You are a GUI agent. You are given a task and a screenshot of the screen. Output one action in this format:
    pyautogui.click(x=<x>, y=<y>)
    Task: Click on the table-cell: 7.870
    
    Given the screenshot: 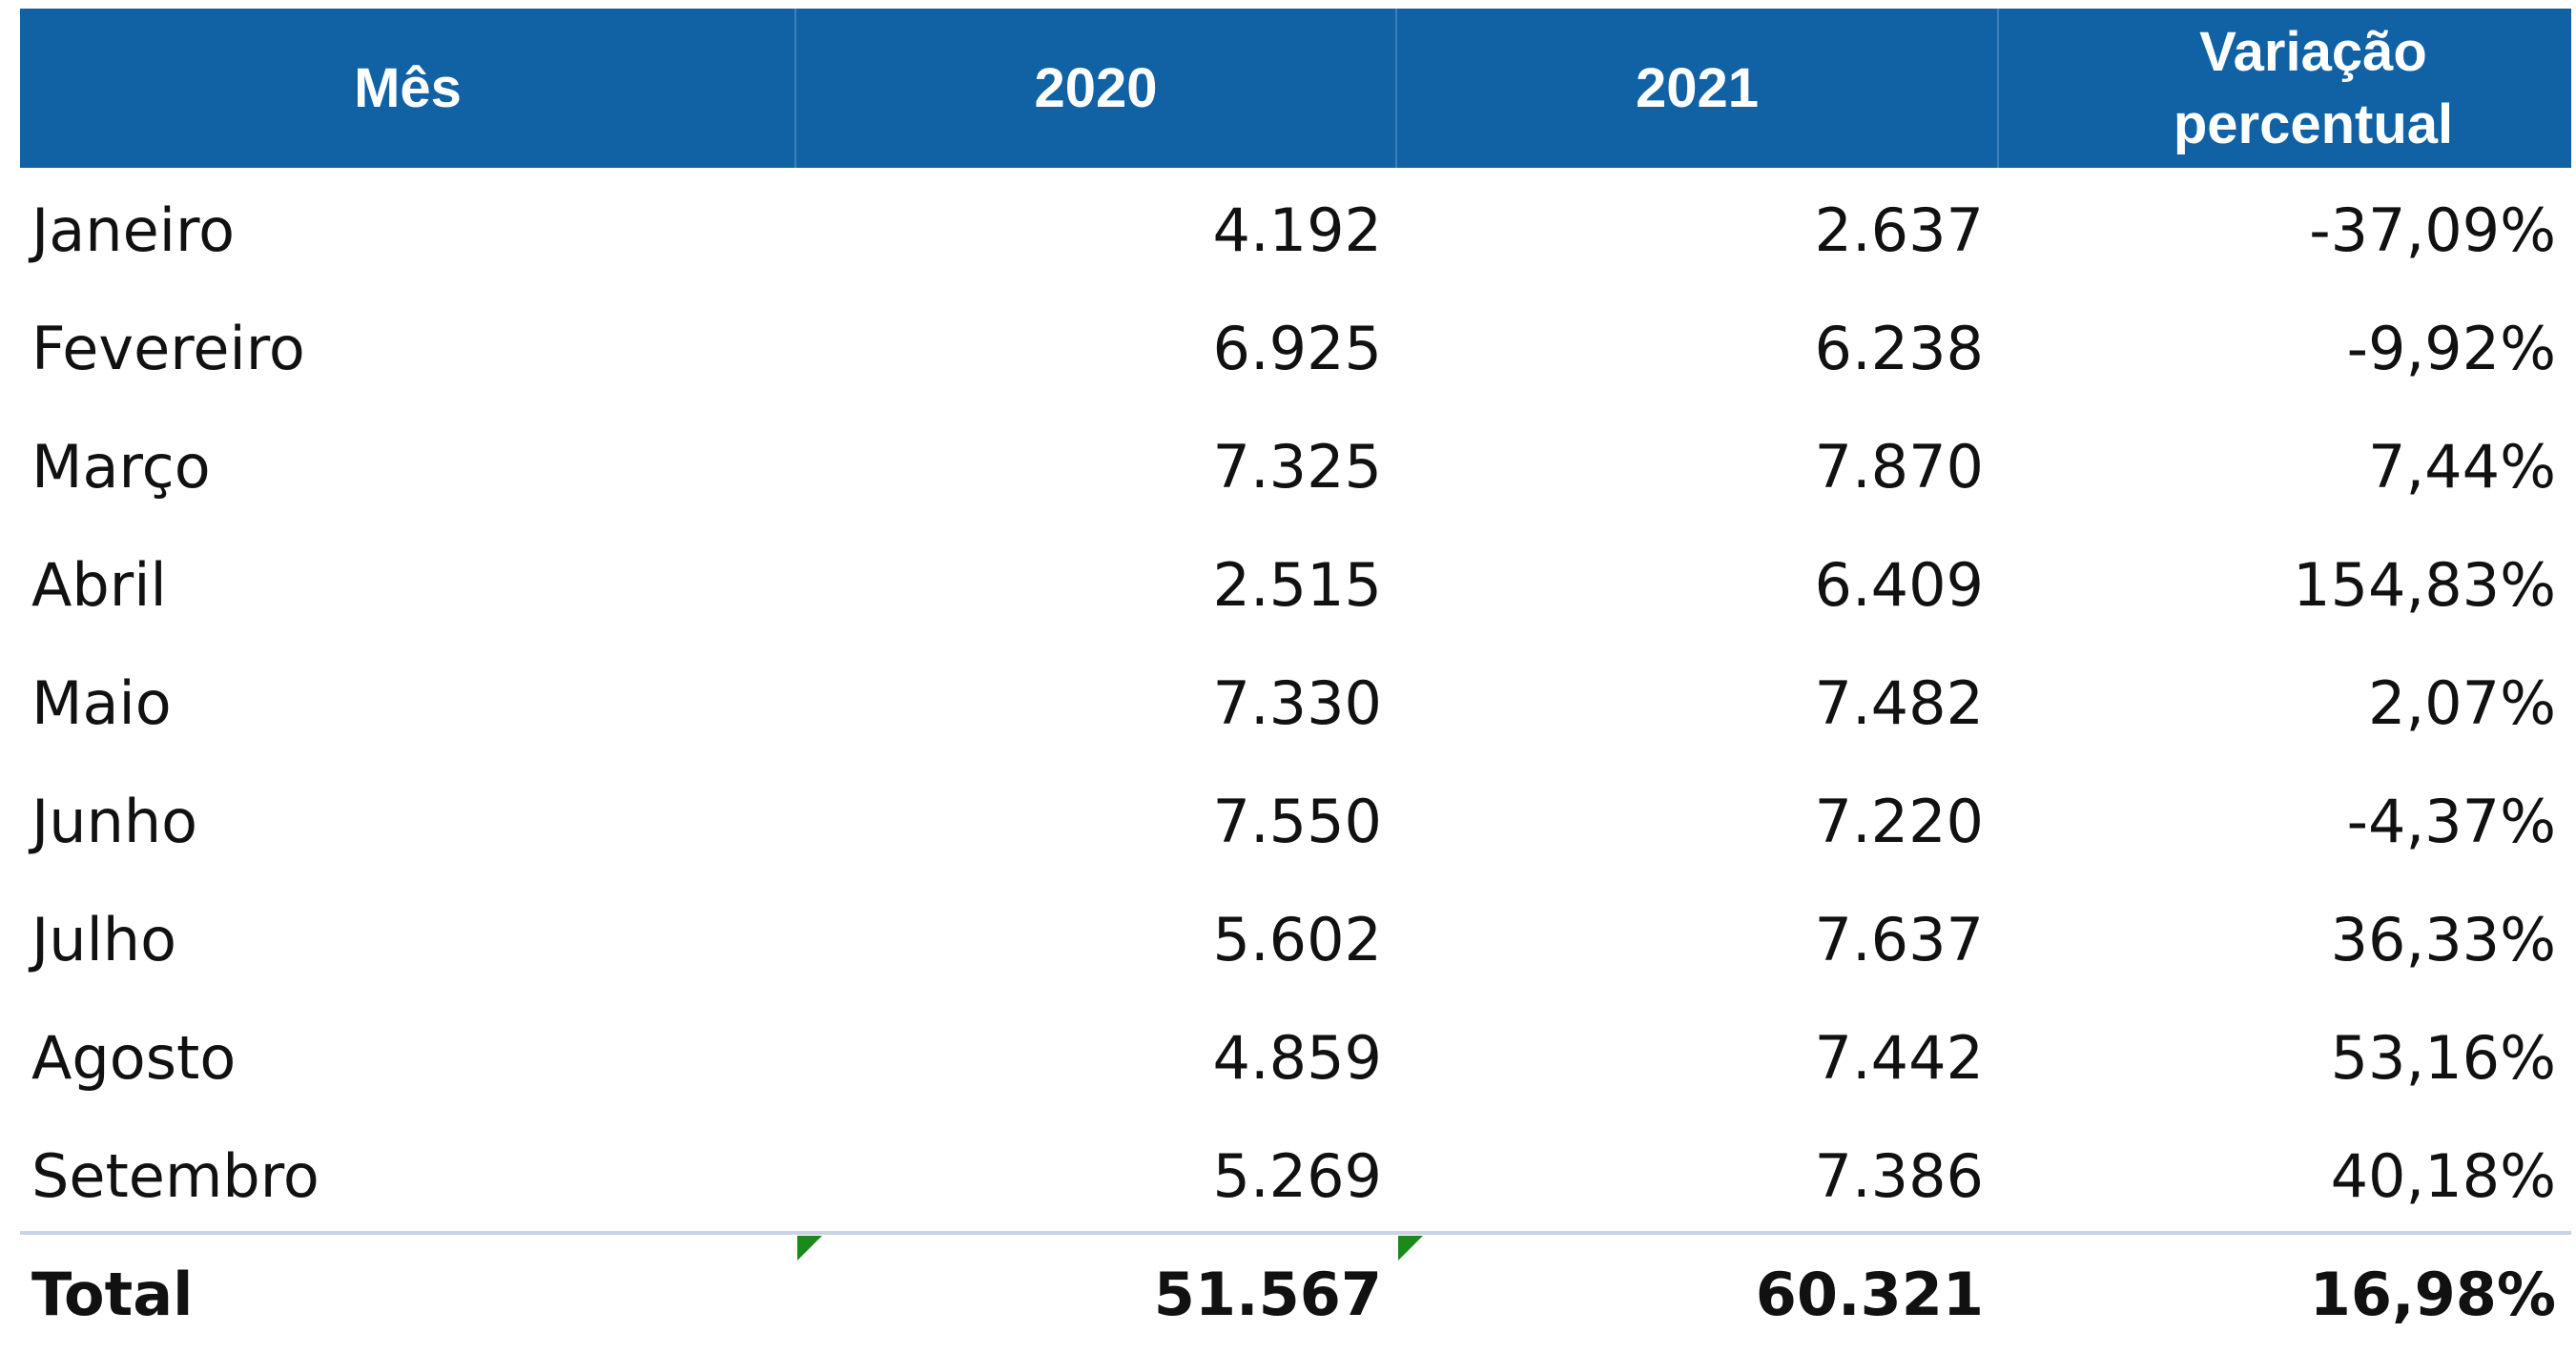 What is the action you would take?
    pyautogui.click(x=1899, y=466)
    